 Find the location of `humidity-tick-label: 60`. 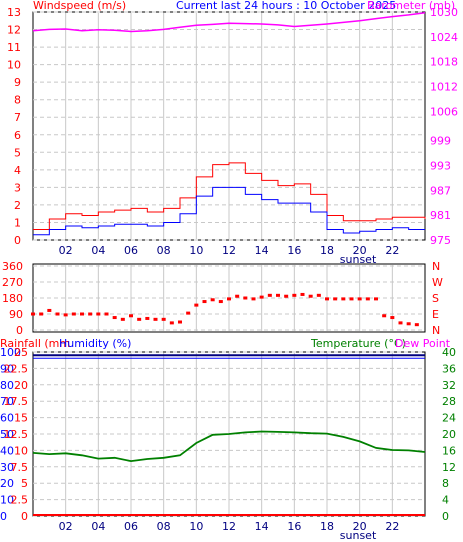

humidity-tick-label: 60 is located at coordinates (7, 418).